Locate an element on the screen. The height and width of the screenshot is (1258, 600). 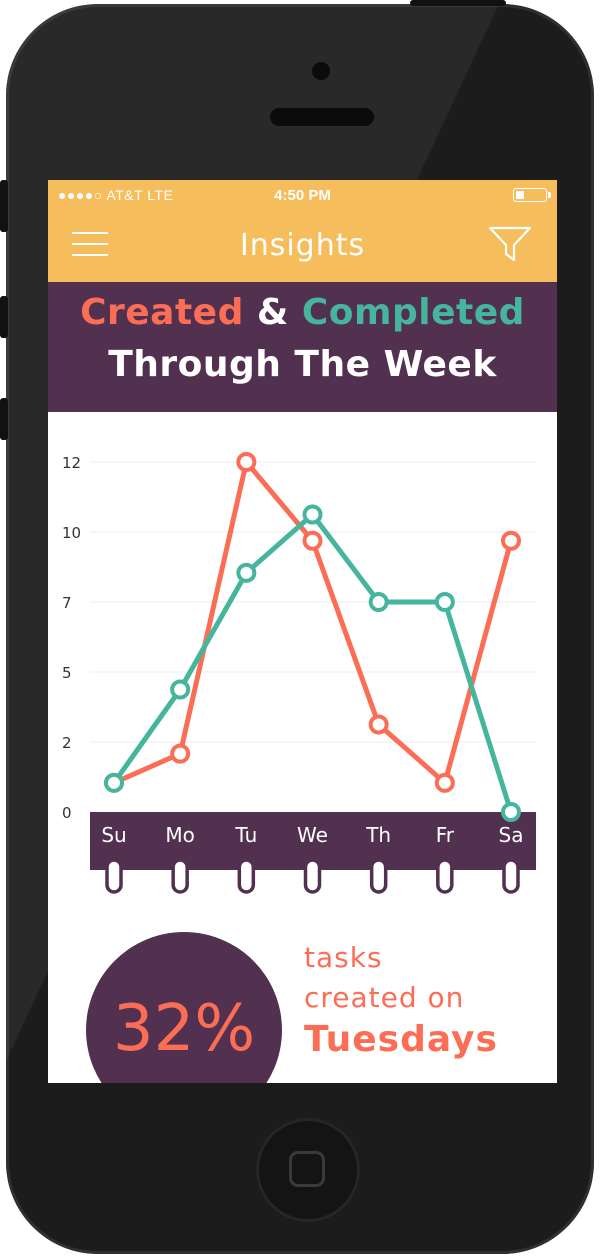
filter-svg is located at coordinates (510, 244).